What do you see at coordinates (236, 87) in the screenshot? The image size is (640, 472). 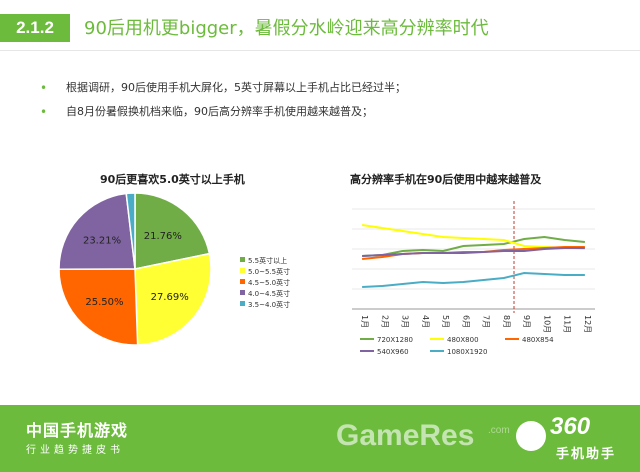 I see `bullet-text: 根据调研，90后使用手机大屏化，5英寸屏幕以上手机占比已经过半；` at bounding box center [236, 87].